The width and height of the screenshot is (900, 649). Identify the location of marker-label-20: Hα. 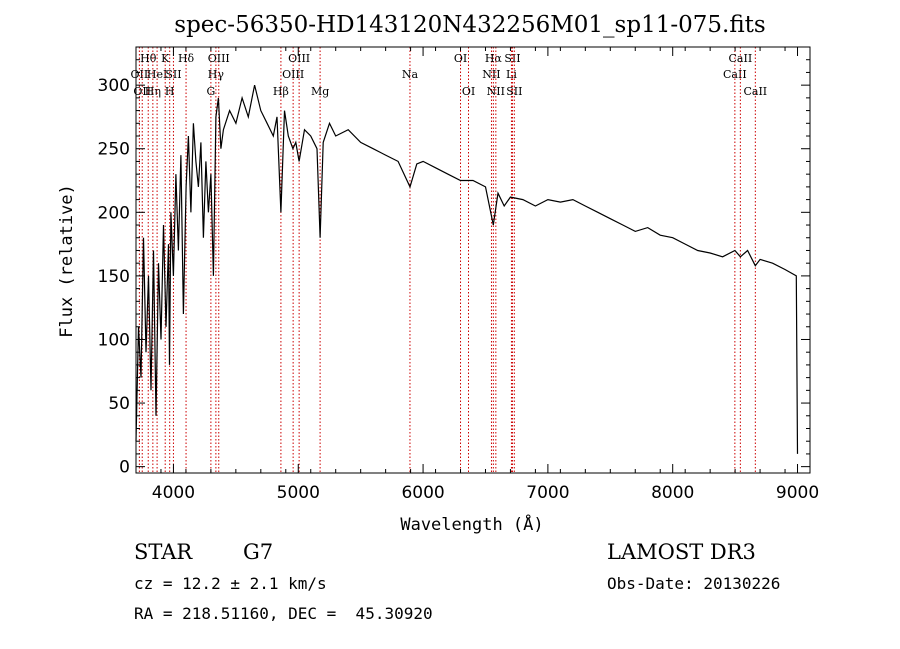
(494, 58).